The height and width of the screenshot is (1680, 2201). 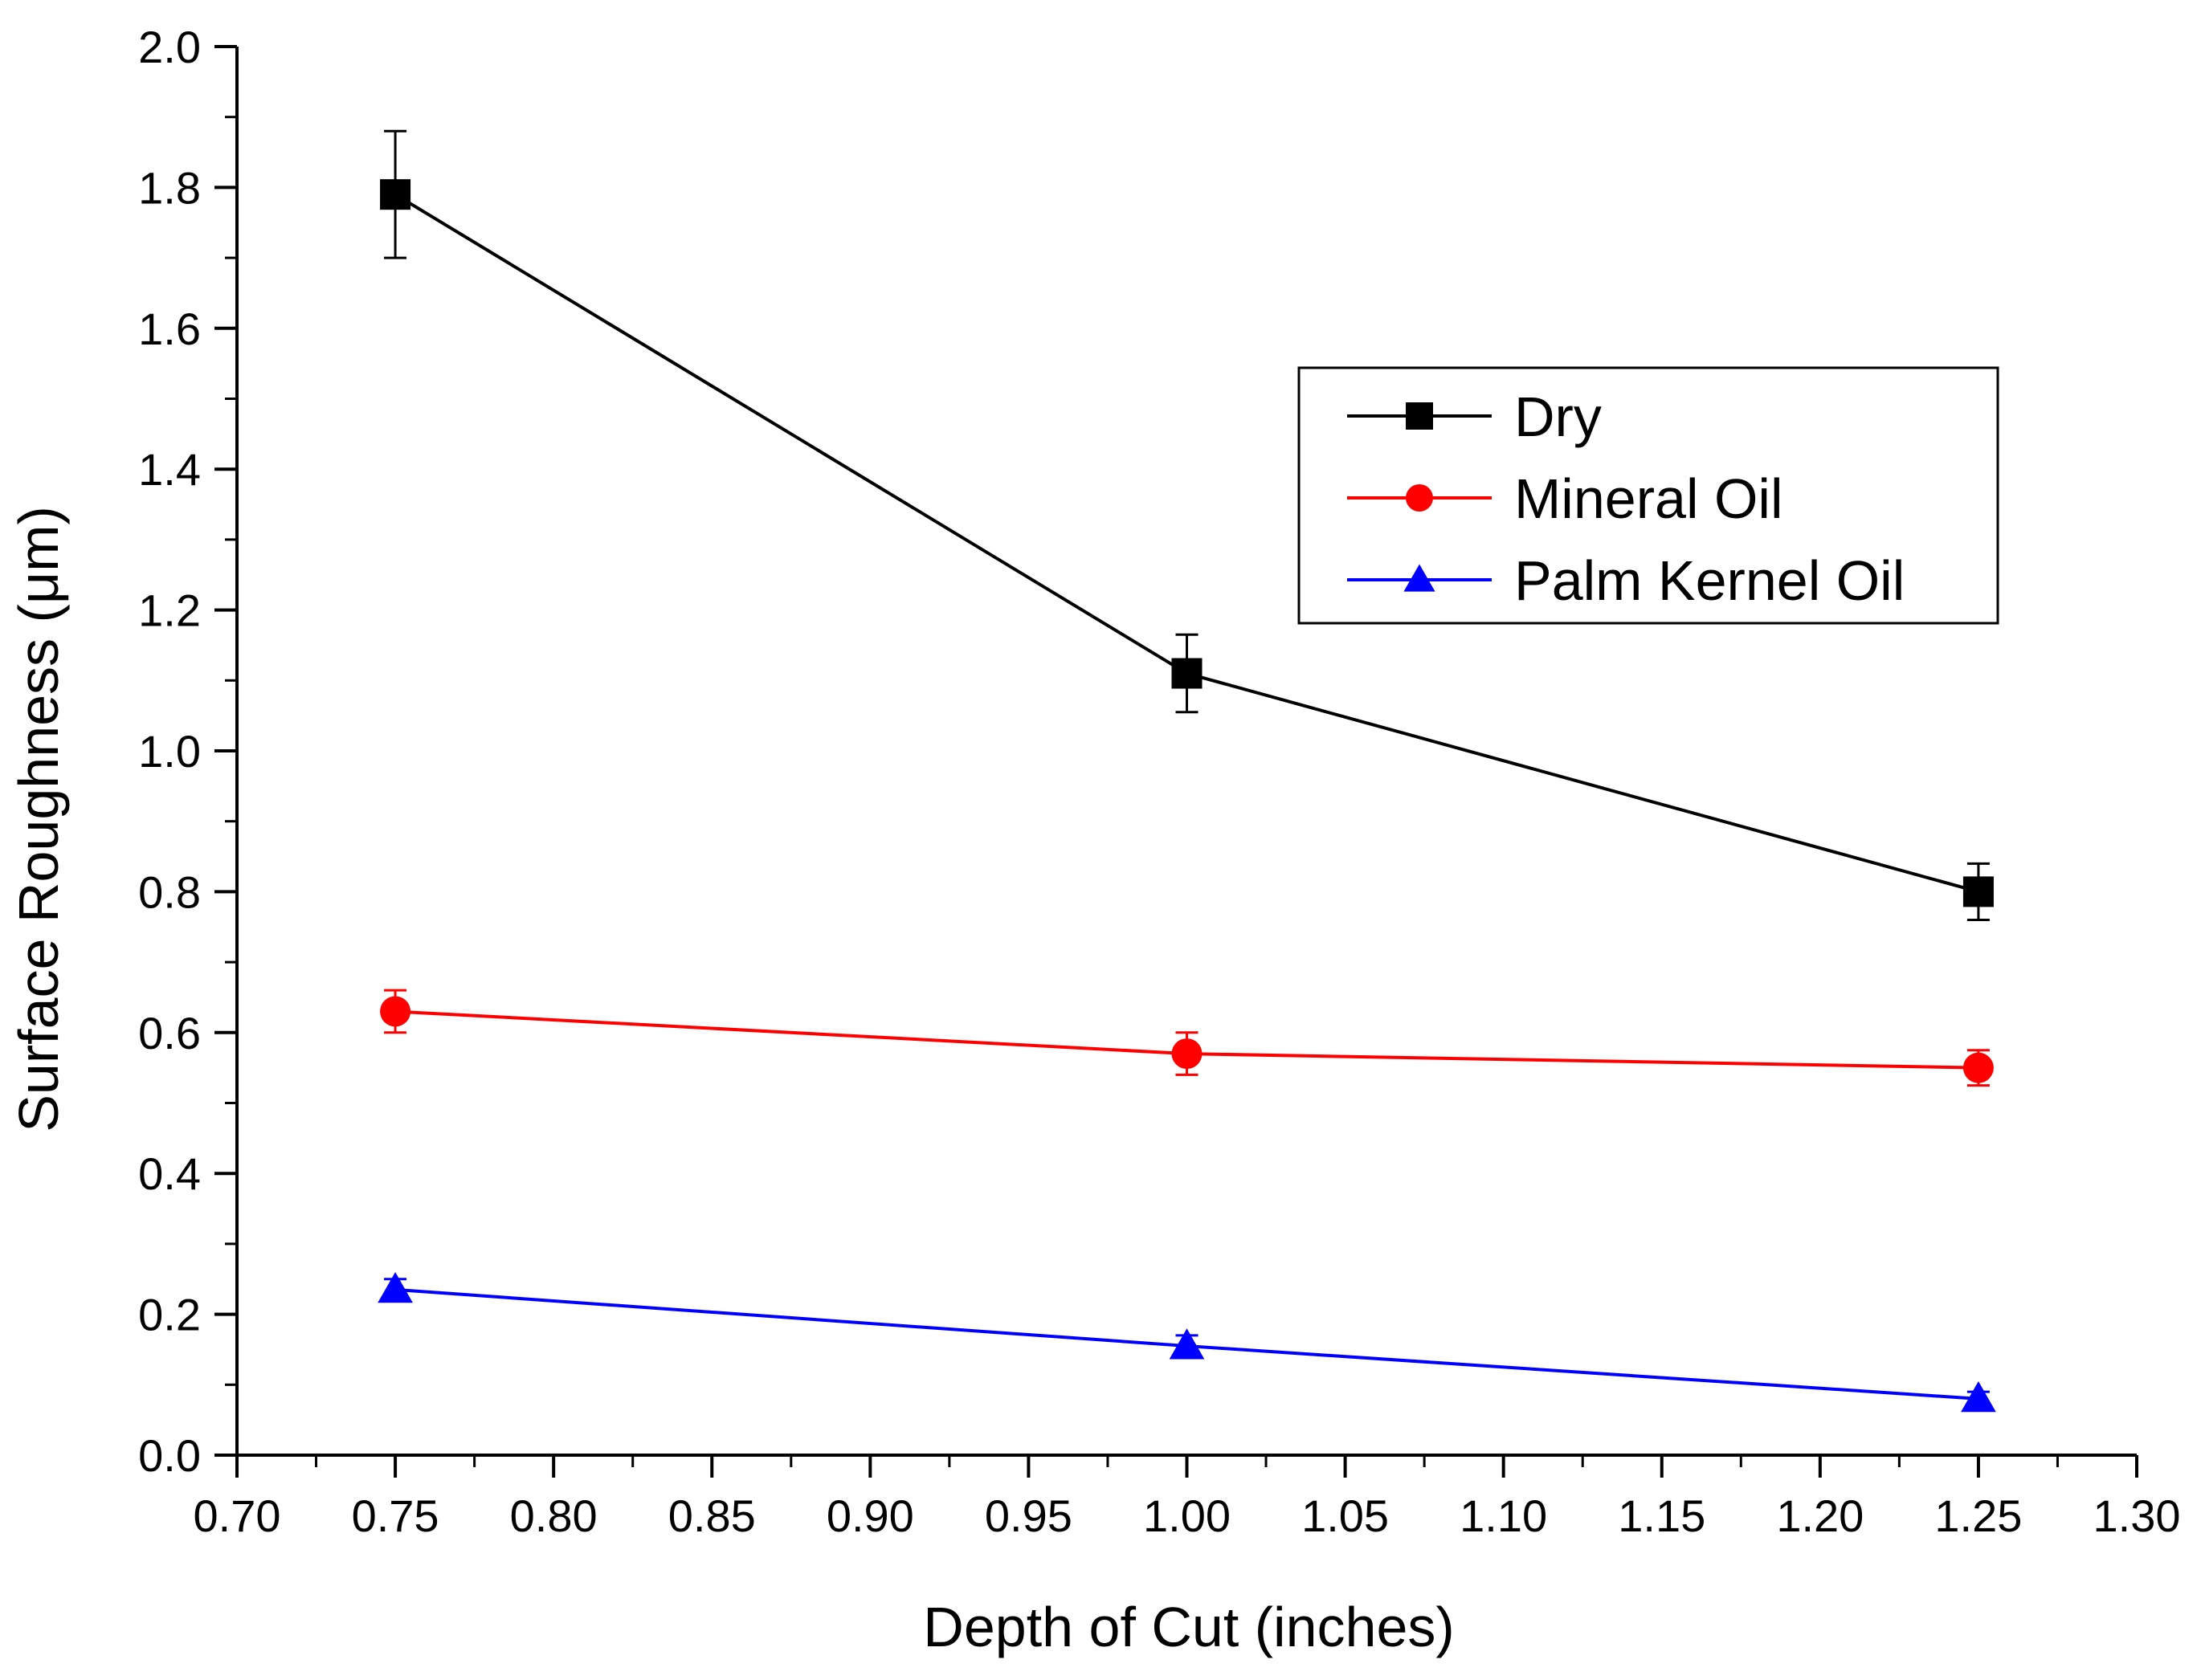 I want to click on legend: Dry Mineral Oil Palm Kernel Oil, so click(x=1648, y=495).